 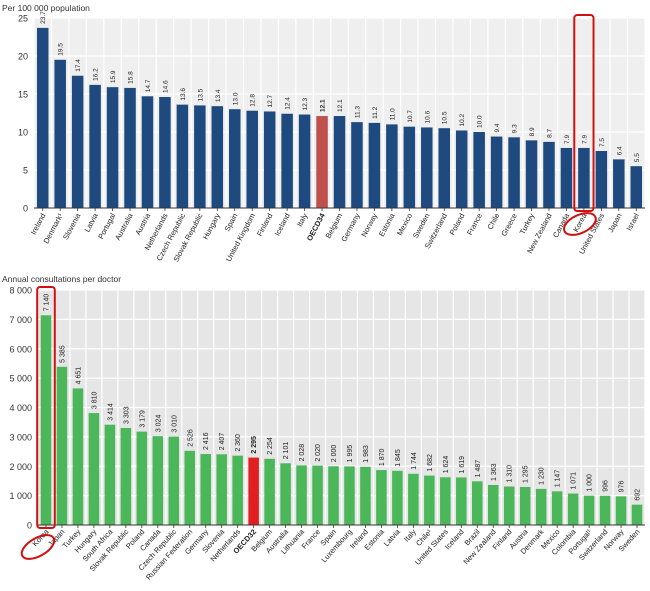 I want to click on bottom-value-label: 1 230, so click(x=542, y=476).